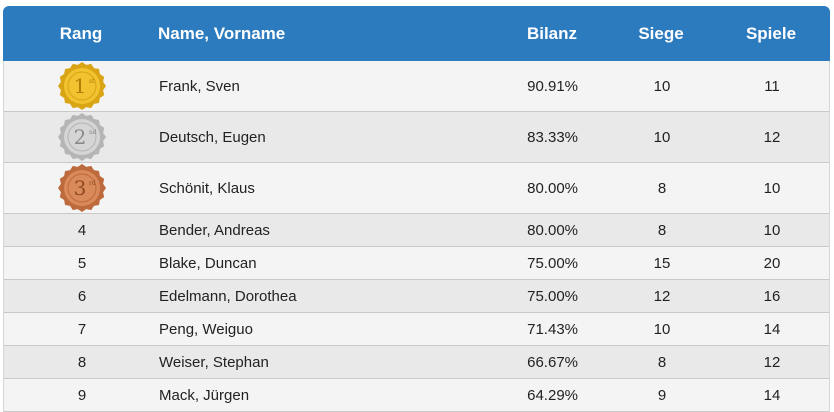  I want to click on medal-suffix: nd, so click(93, 132).